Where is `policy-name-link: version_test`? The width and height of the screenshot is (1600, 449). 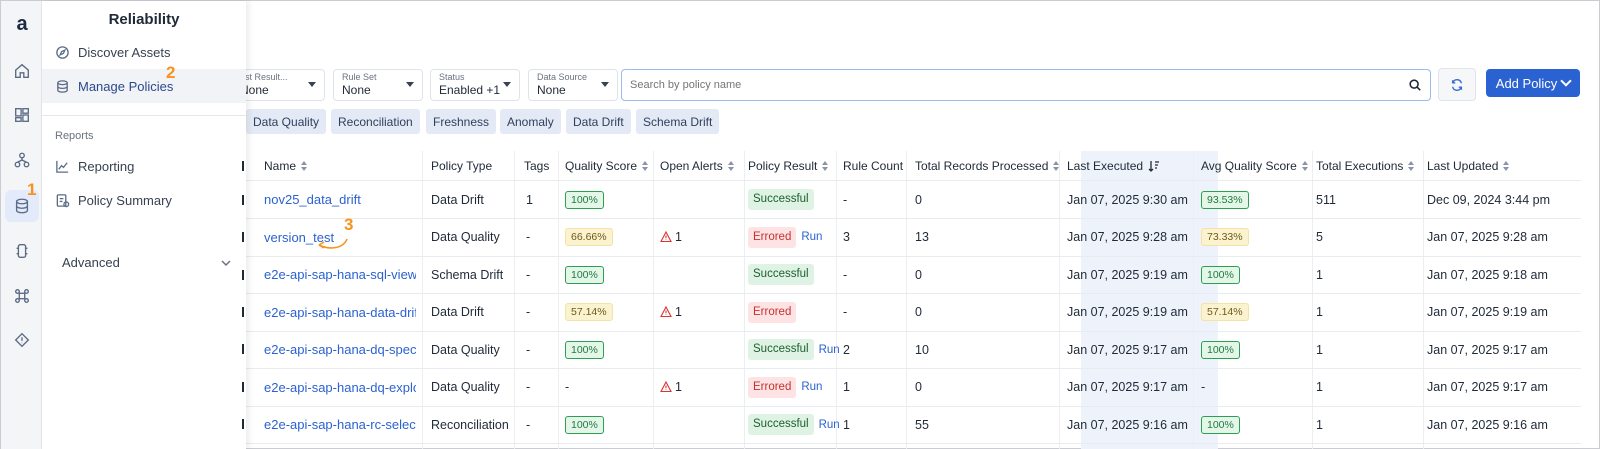 policy-name-link: version_test is located at coordinates (299, 237).